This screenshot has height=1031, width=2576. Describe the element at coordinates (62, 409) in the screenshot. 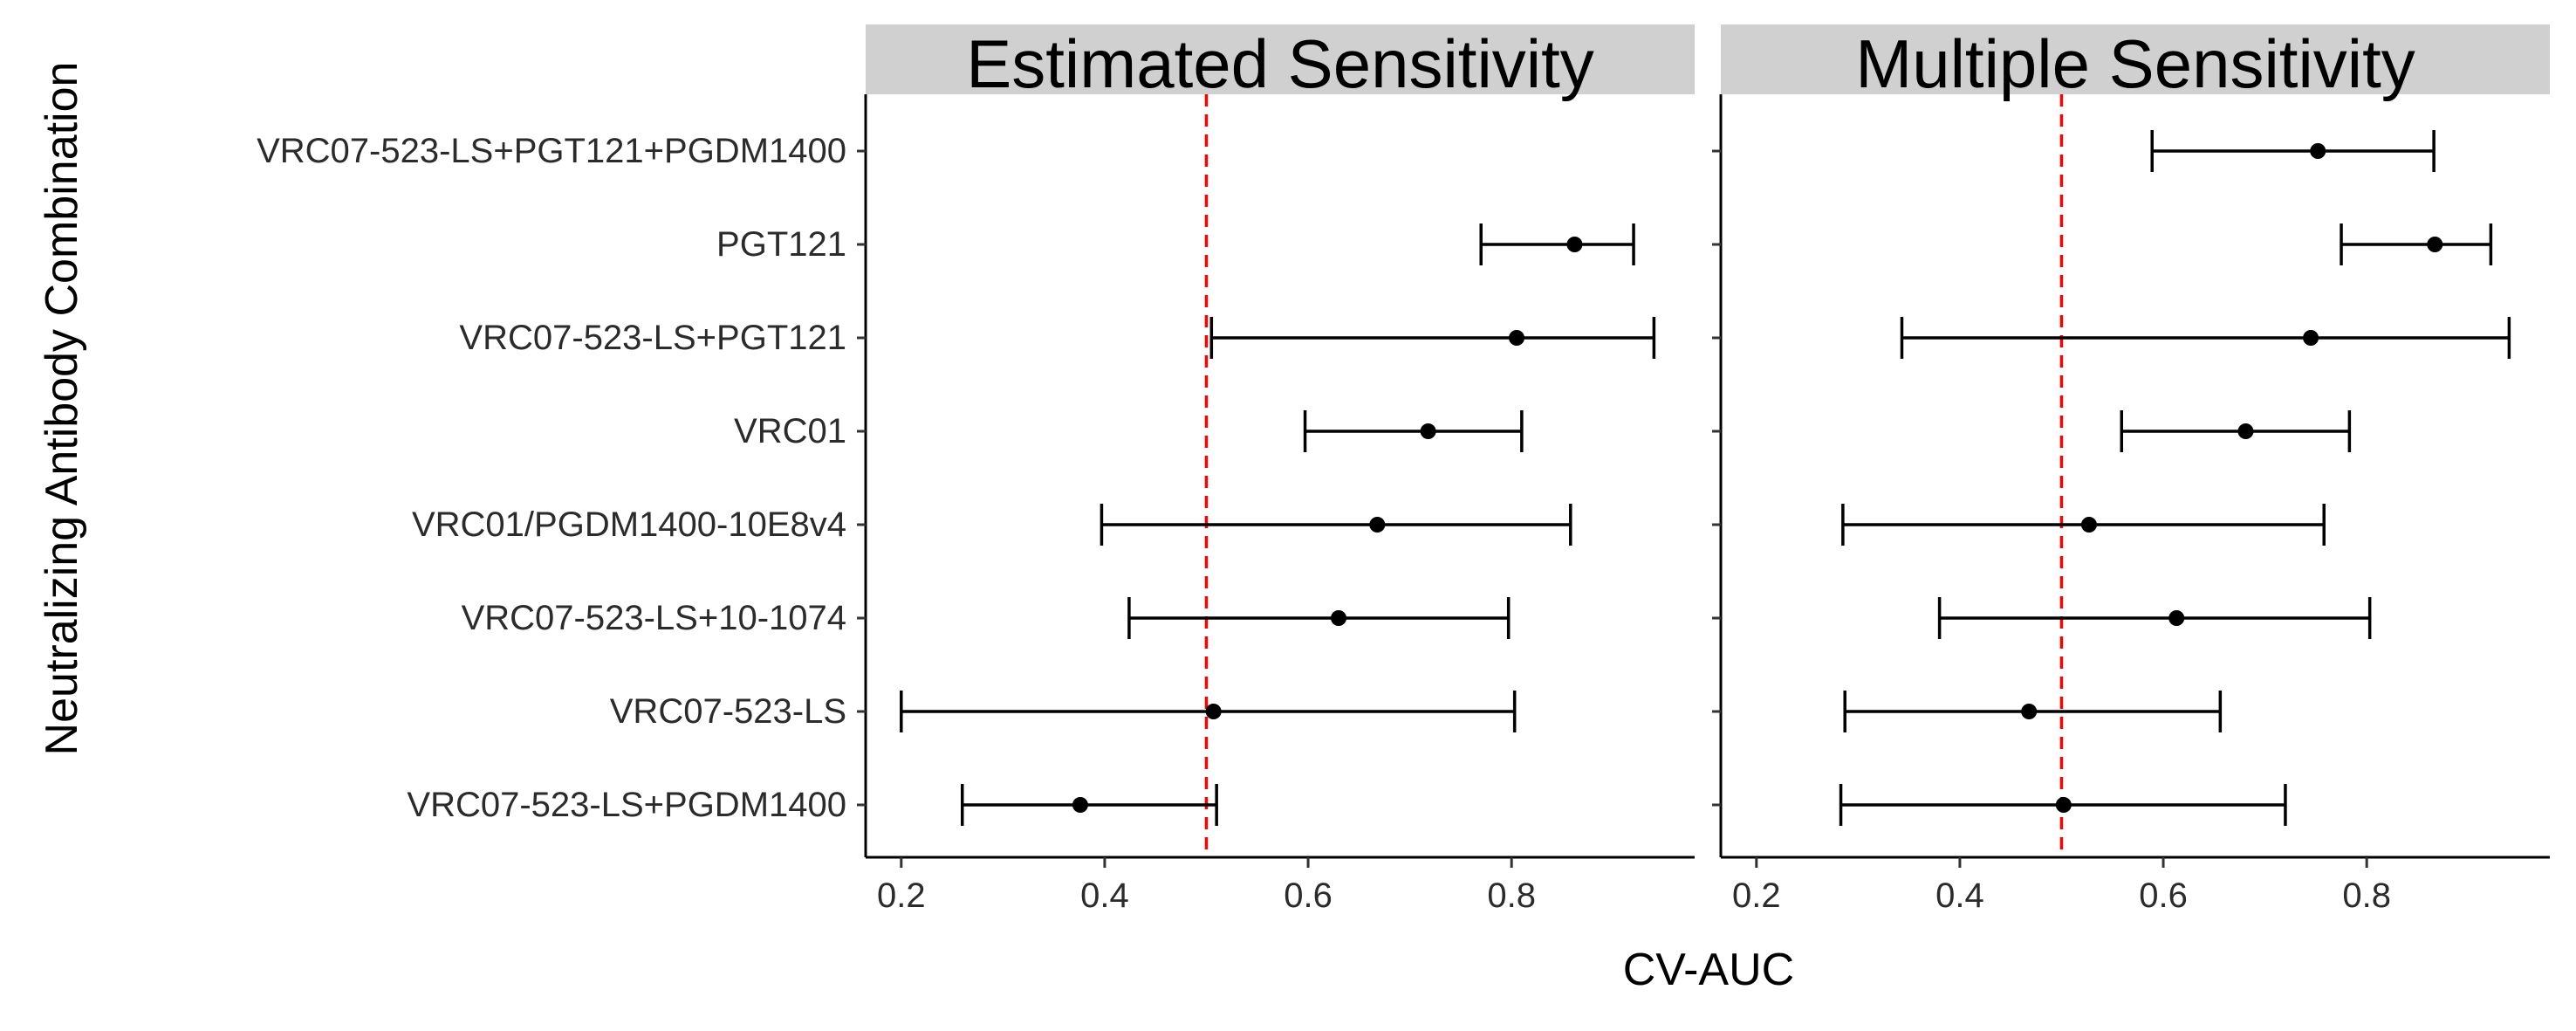

I see `y-axis-title: Neutralizing Antibody Combination` at that location.